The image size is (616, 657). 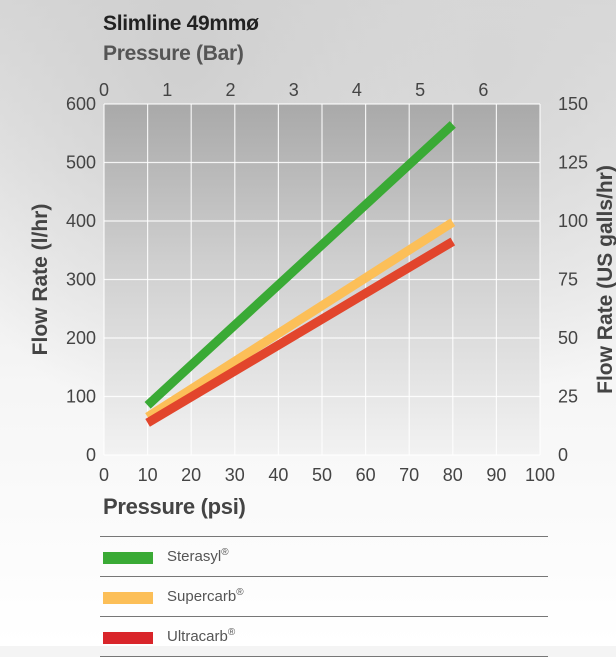 I want to click on bottom-x-axis-title: Pressure (psi), so click(x=174, y=506).